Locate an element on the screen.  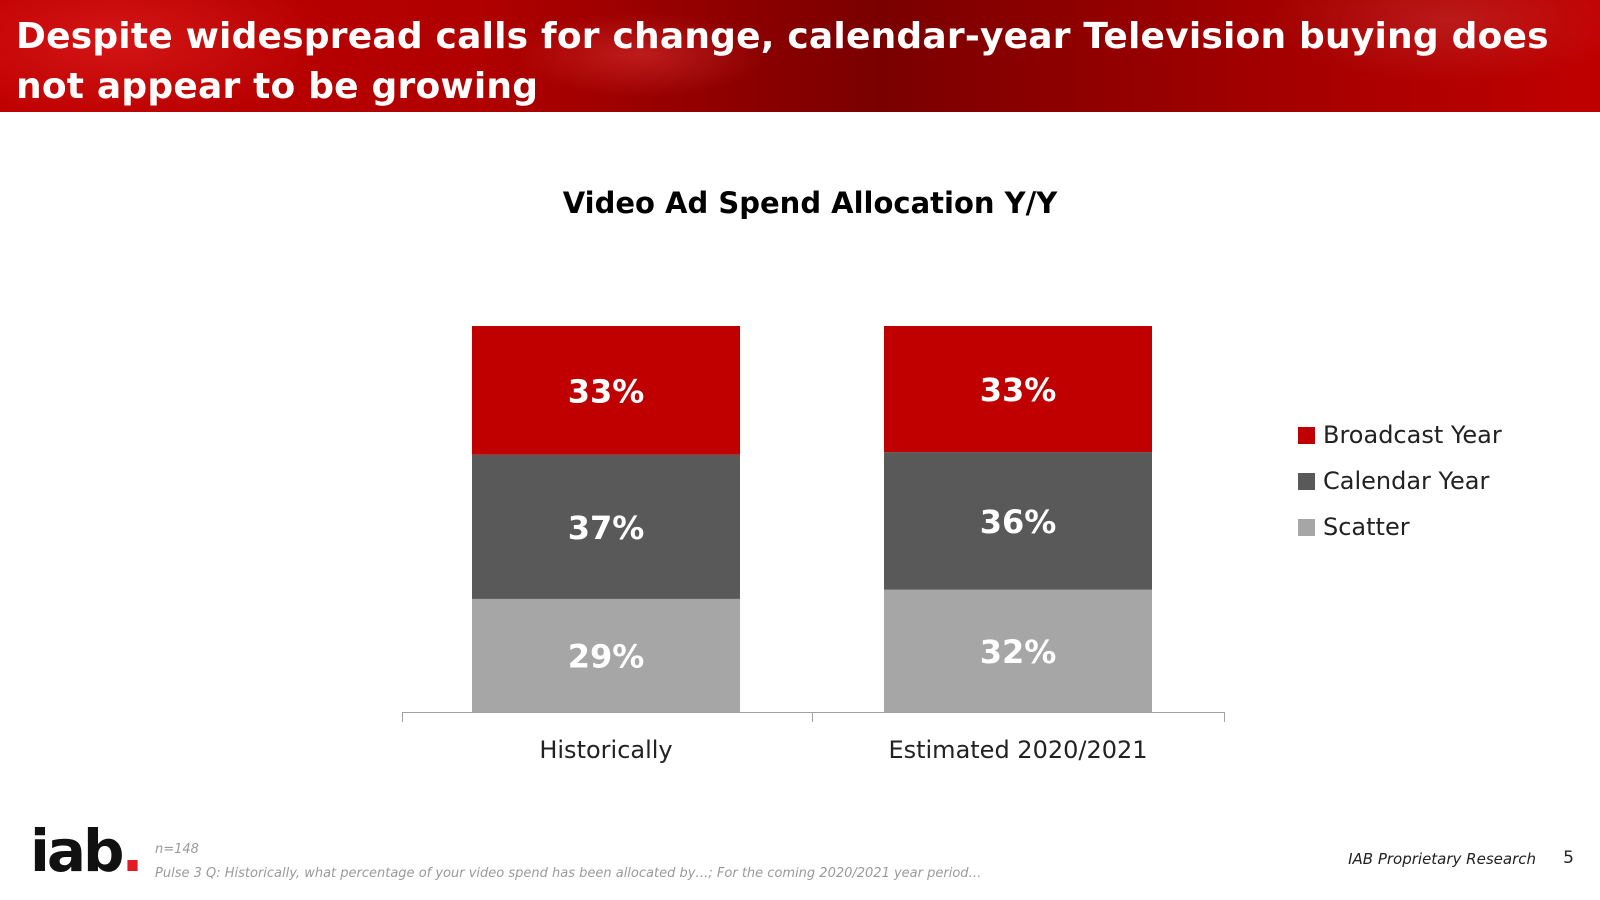
data-label-calendar-year-1: 37% is located at coordinates (606, 528).